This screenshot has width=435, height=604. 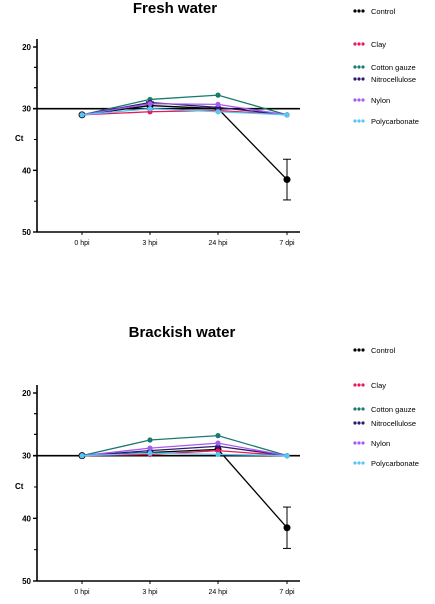 I want to click on series-line-nitrocellulose, so click(x=184, y=451).